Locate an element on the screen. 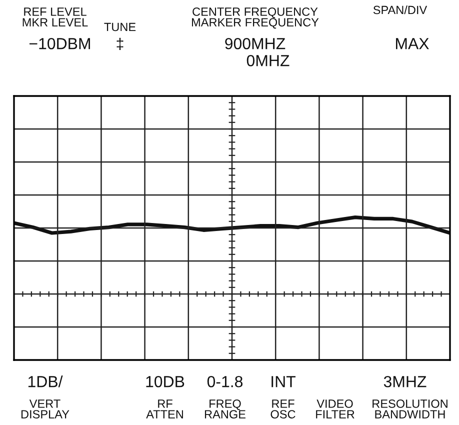  text: INT is located at coordinates (284, 382).